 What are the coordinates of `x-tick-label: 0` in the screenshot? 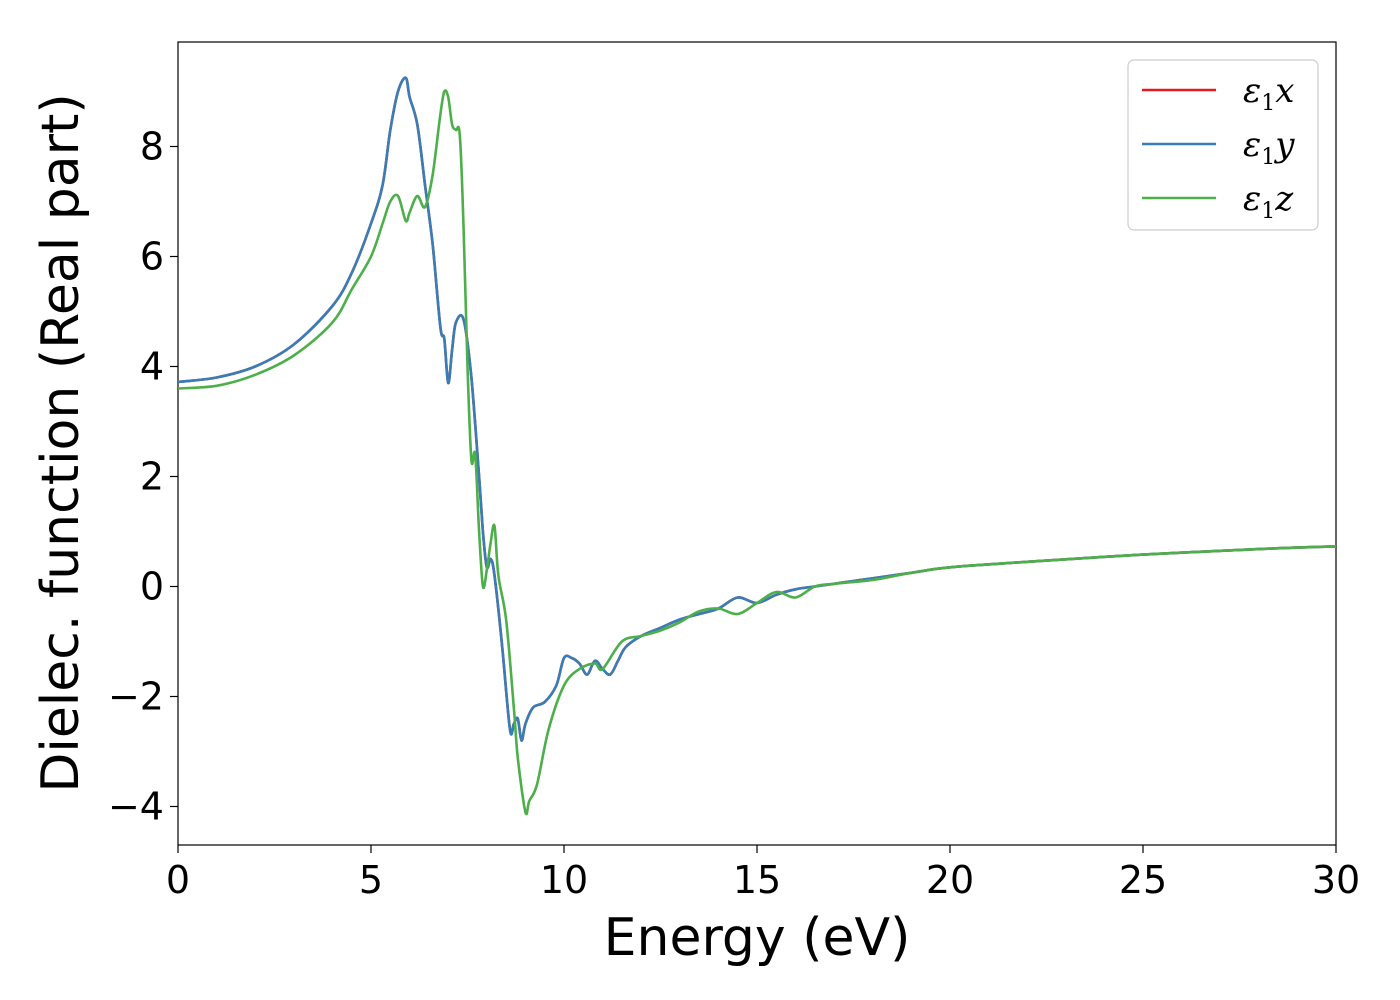 It's located at (178, 880).